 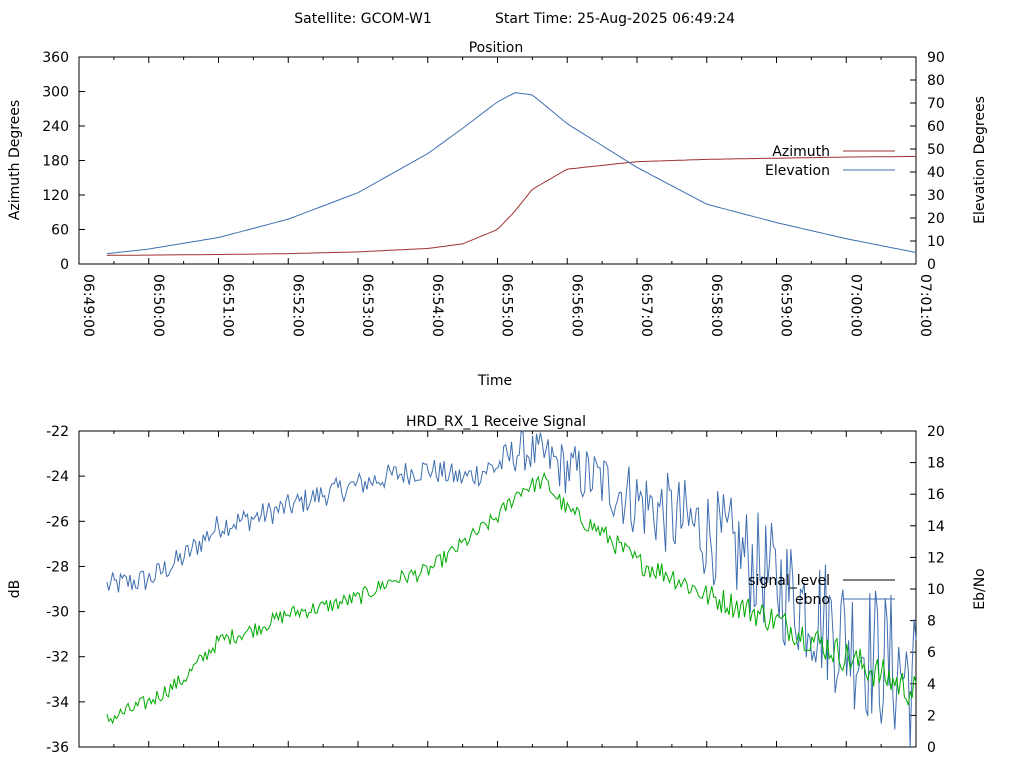 I want to click on y-tick-label: 180, so click(x=55, y=162).